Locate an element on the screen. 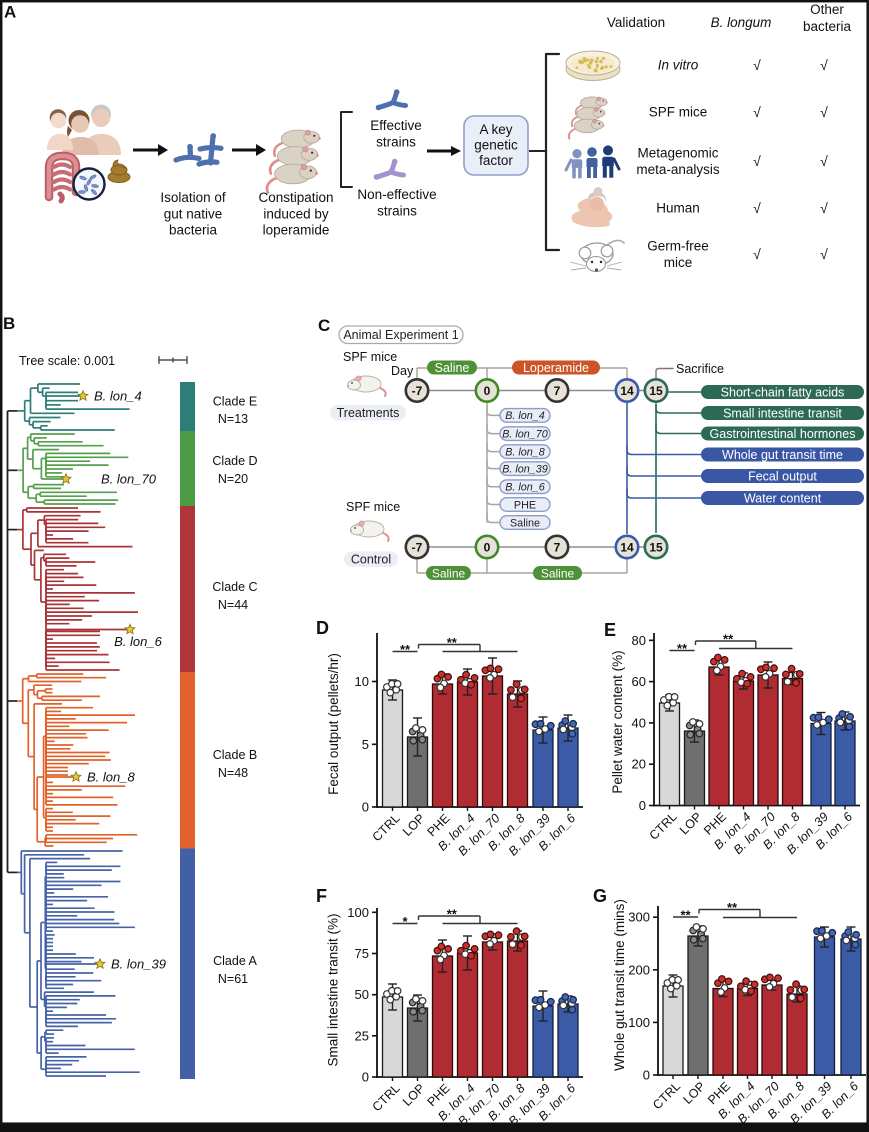 This screenshot has width=869, height=1132. svg-text: 10 is located at coordinates (362, 681).